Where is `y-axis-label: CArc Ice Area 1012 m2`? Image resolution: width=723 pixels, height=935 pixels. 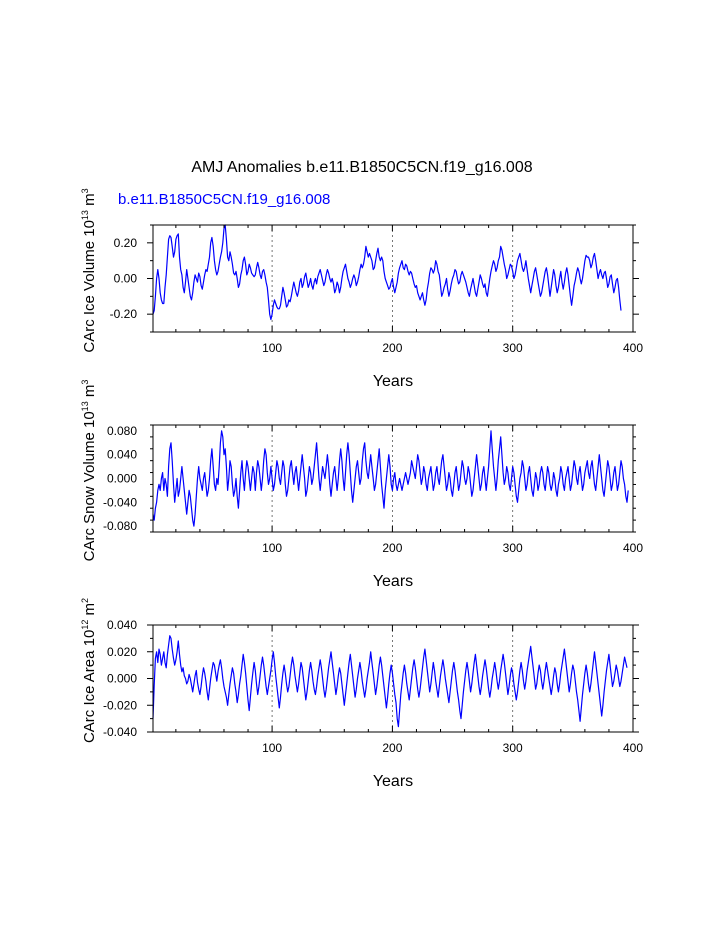 y-axis-label: CArc Ice Area 1012 m2 is located at coordinates (89, 670).